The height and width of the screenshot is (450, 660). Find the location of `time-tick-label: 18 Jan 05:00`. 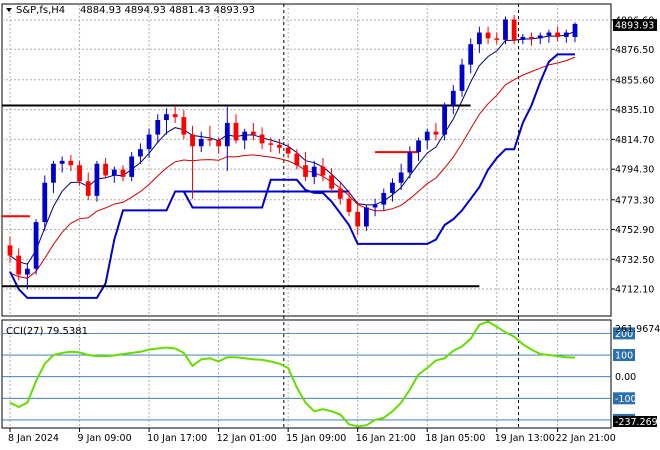

time-tick-label: 18 Jan 05:00 is located at coordinates (455, 438).